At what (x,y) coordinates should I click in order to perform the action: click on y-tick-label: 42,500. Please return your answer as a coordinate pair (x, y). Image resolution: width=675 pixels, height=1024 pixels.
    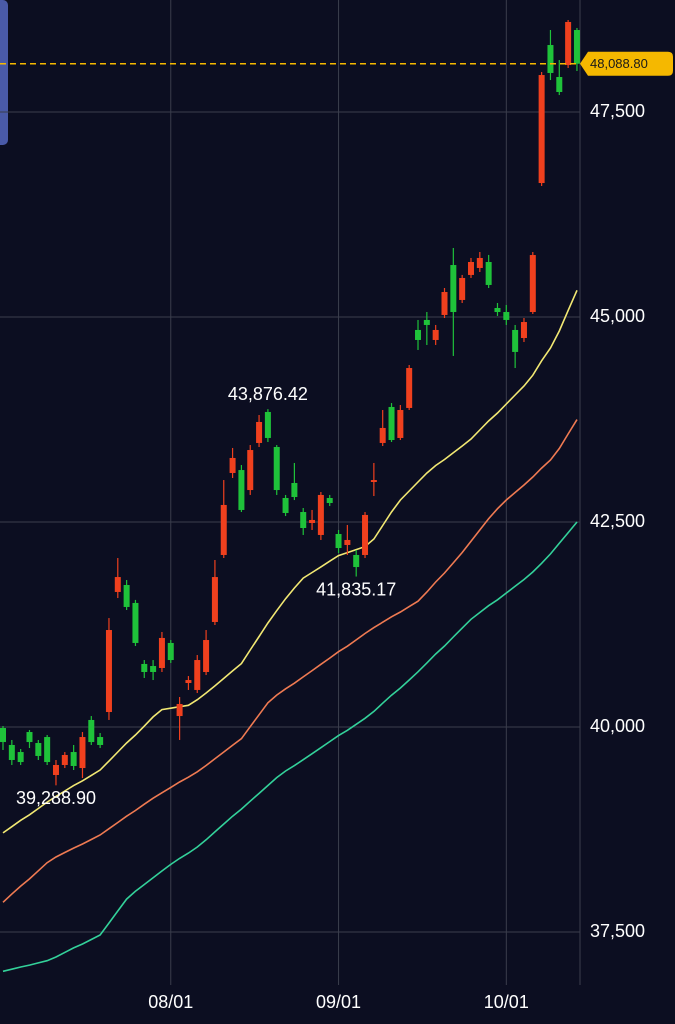
    Looking at the image, I should click on (617, 521).